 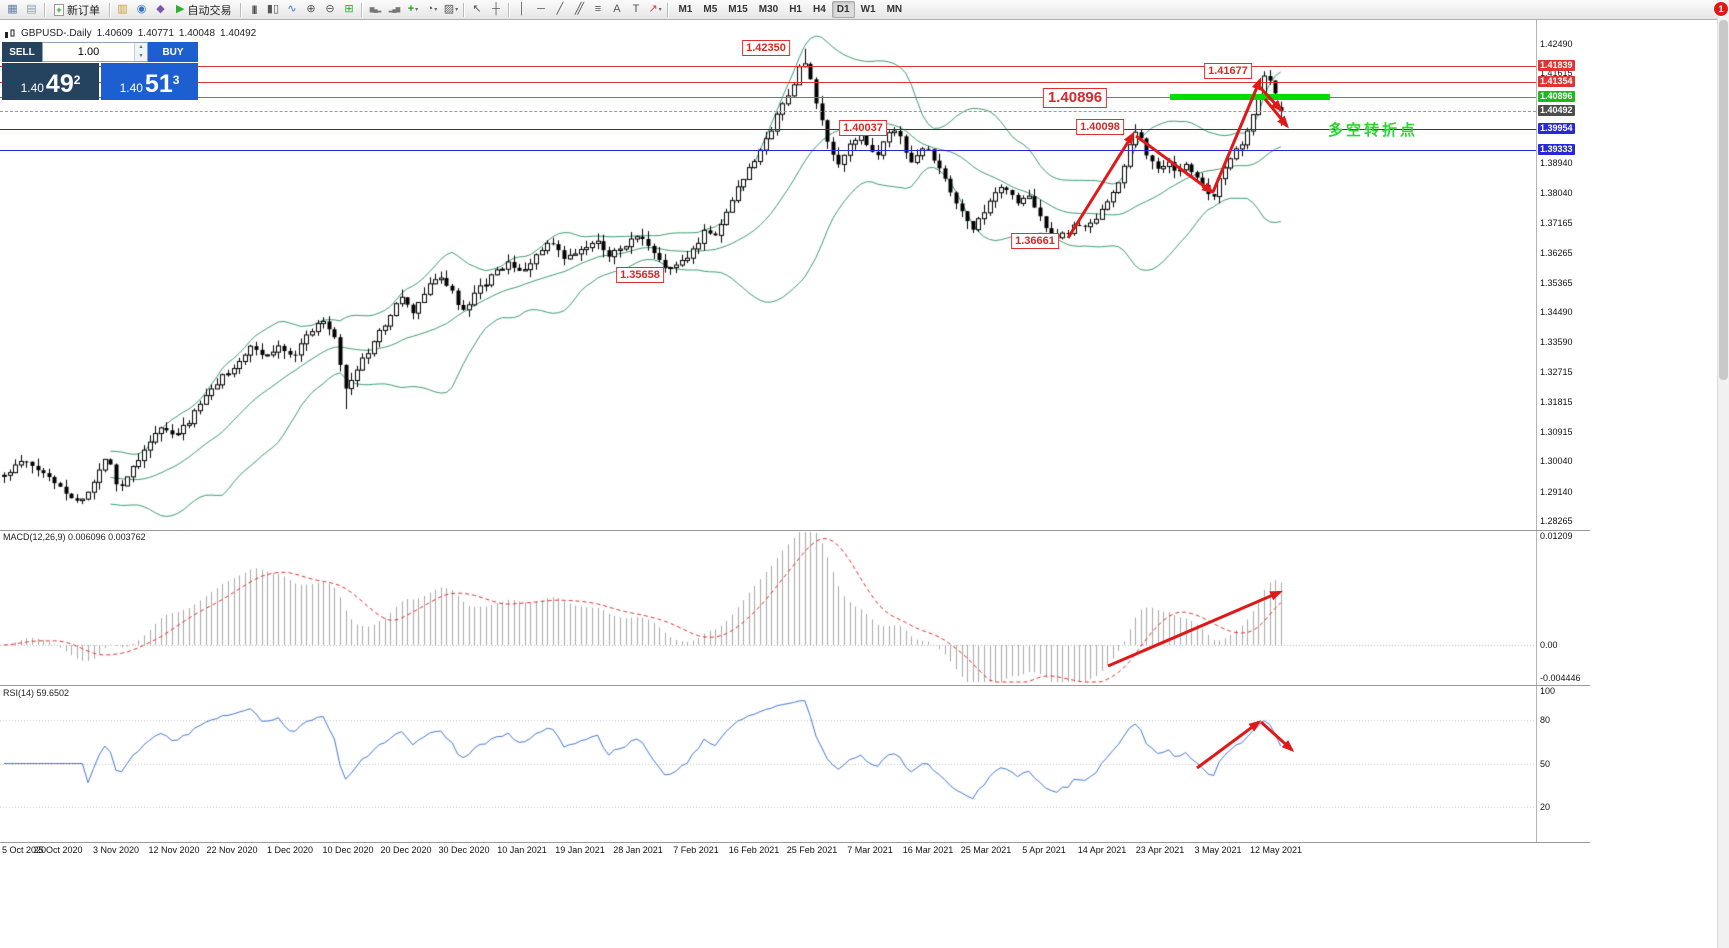 I want to click on price-axis-level-label: 1.41354, so click(x=1556, y=82).